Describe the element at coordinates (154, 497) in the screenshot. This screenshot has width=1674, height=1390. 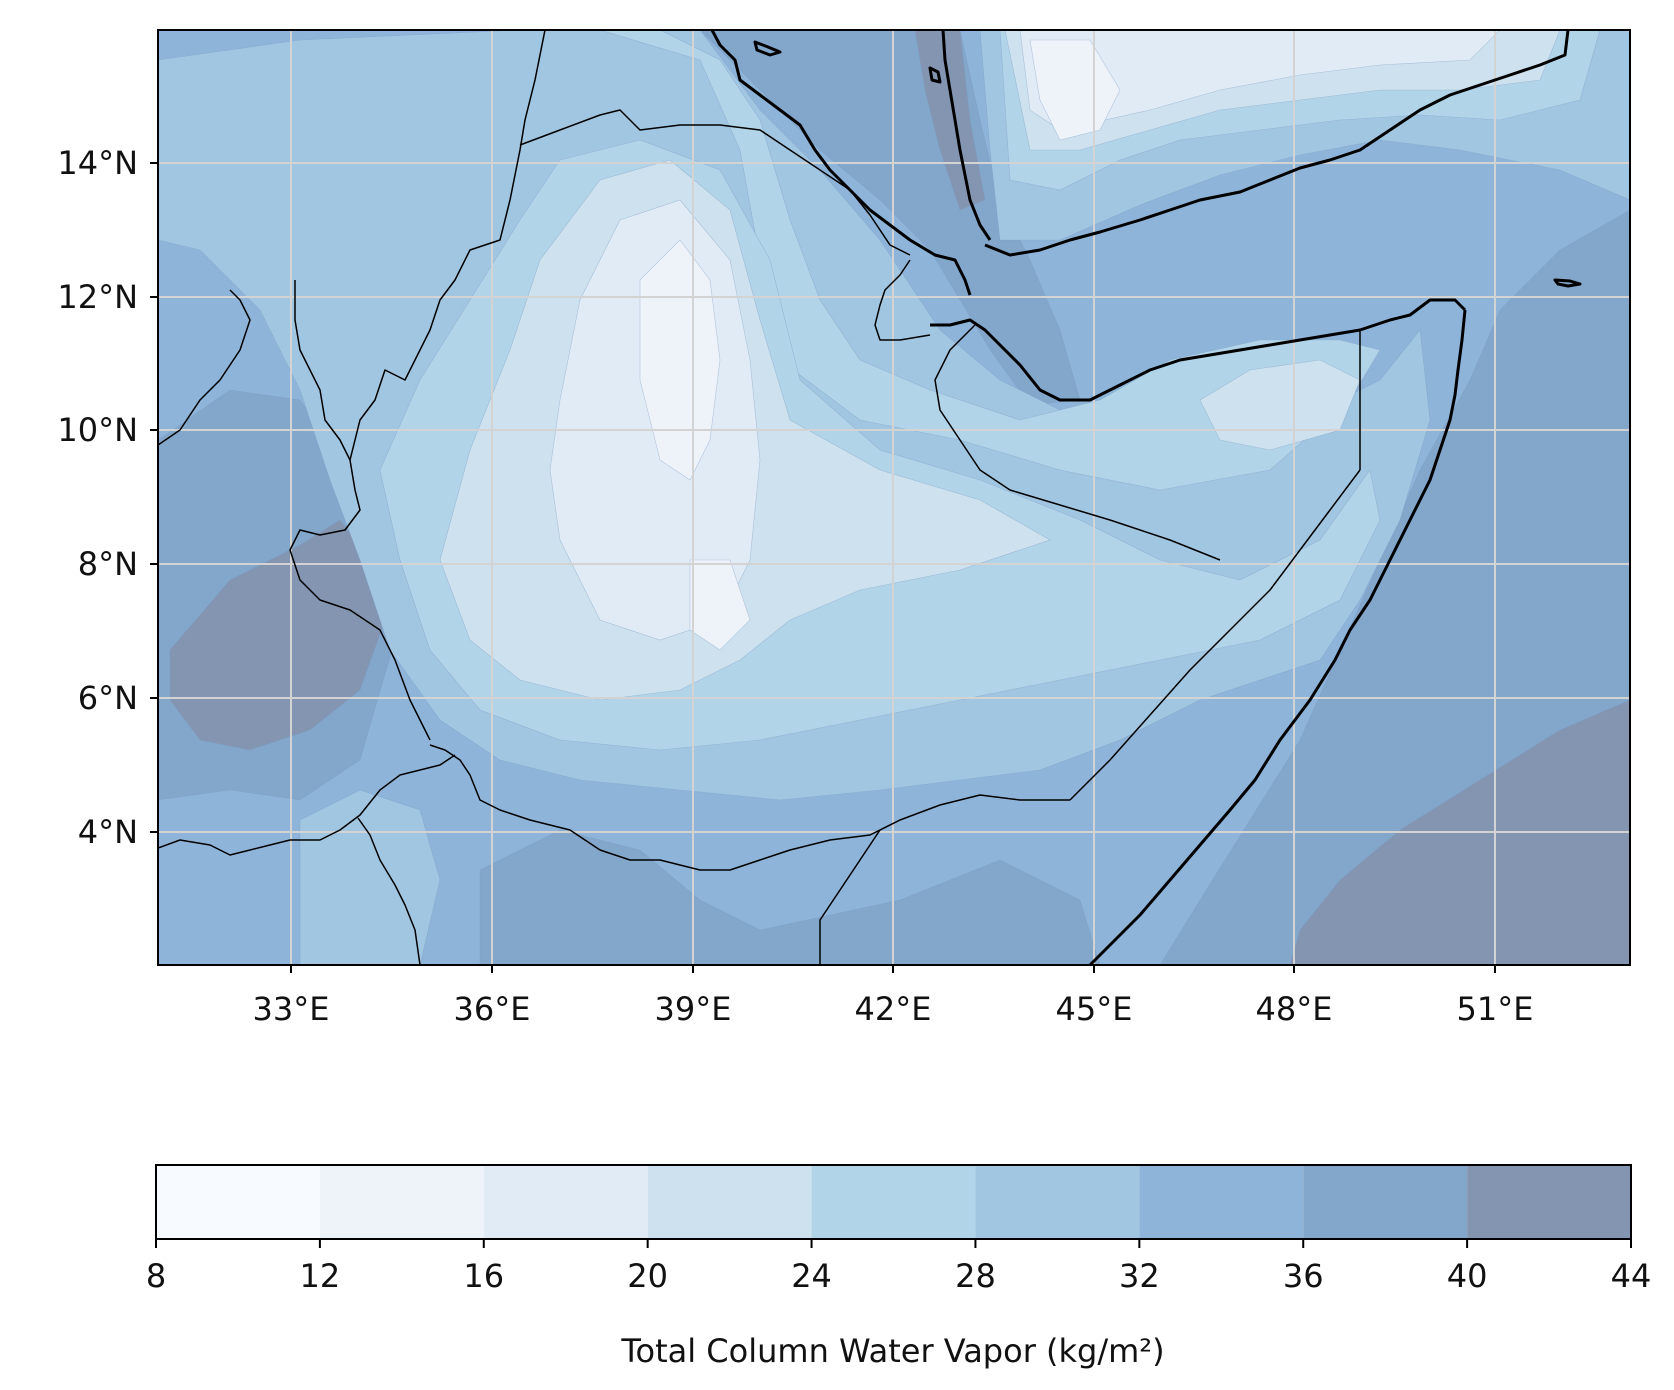
I see `y-axis` at that location.